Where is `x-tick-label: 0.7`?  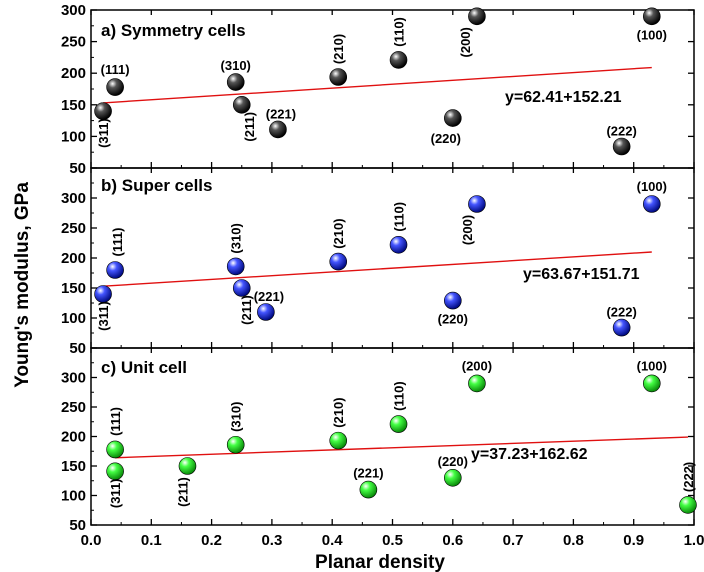 x-tick-label: 0.7 is located at coordinates (513, 540).